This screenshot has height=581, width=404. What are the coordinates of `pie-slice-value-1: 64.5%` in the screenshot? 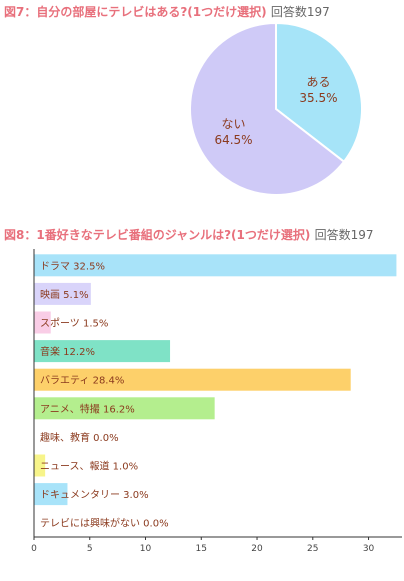 It's located at (233, 140).